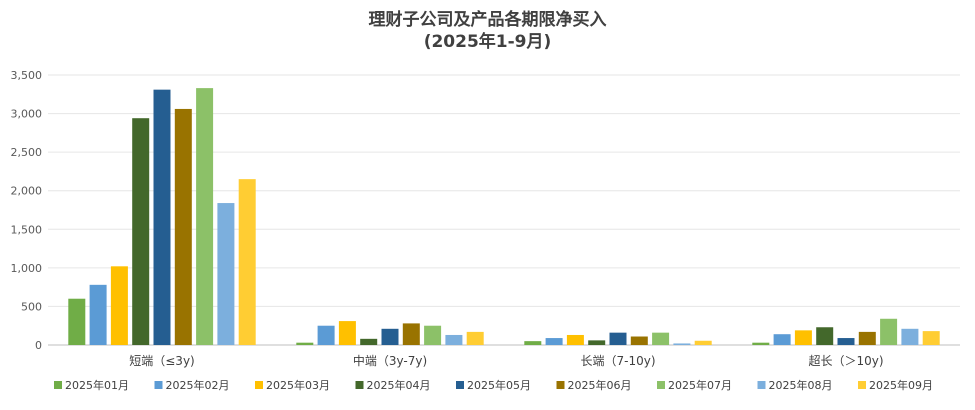 This screenshot has height=410, width=975. What do you see at coordinates (901, 385) in the screenshot?
I see `legend-label: 2025年09月` at bounding box center [901, 385].